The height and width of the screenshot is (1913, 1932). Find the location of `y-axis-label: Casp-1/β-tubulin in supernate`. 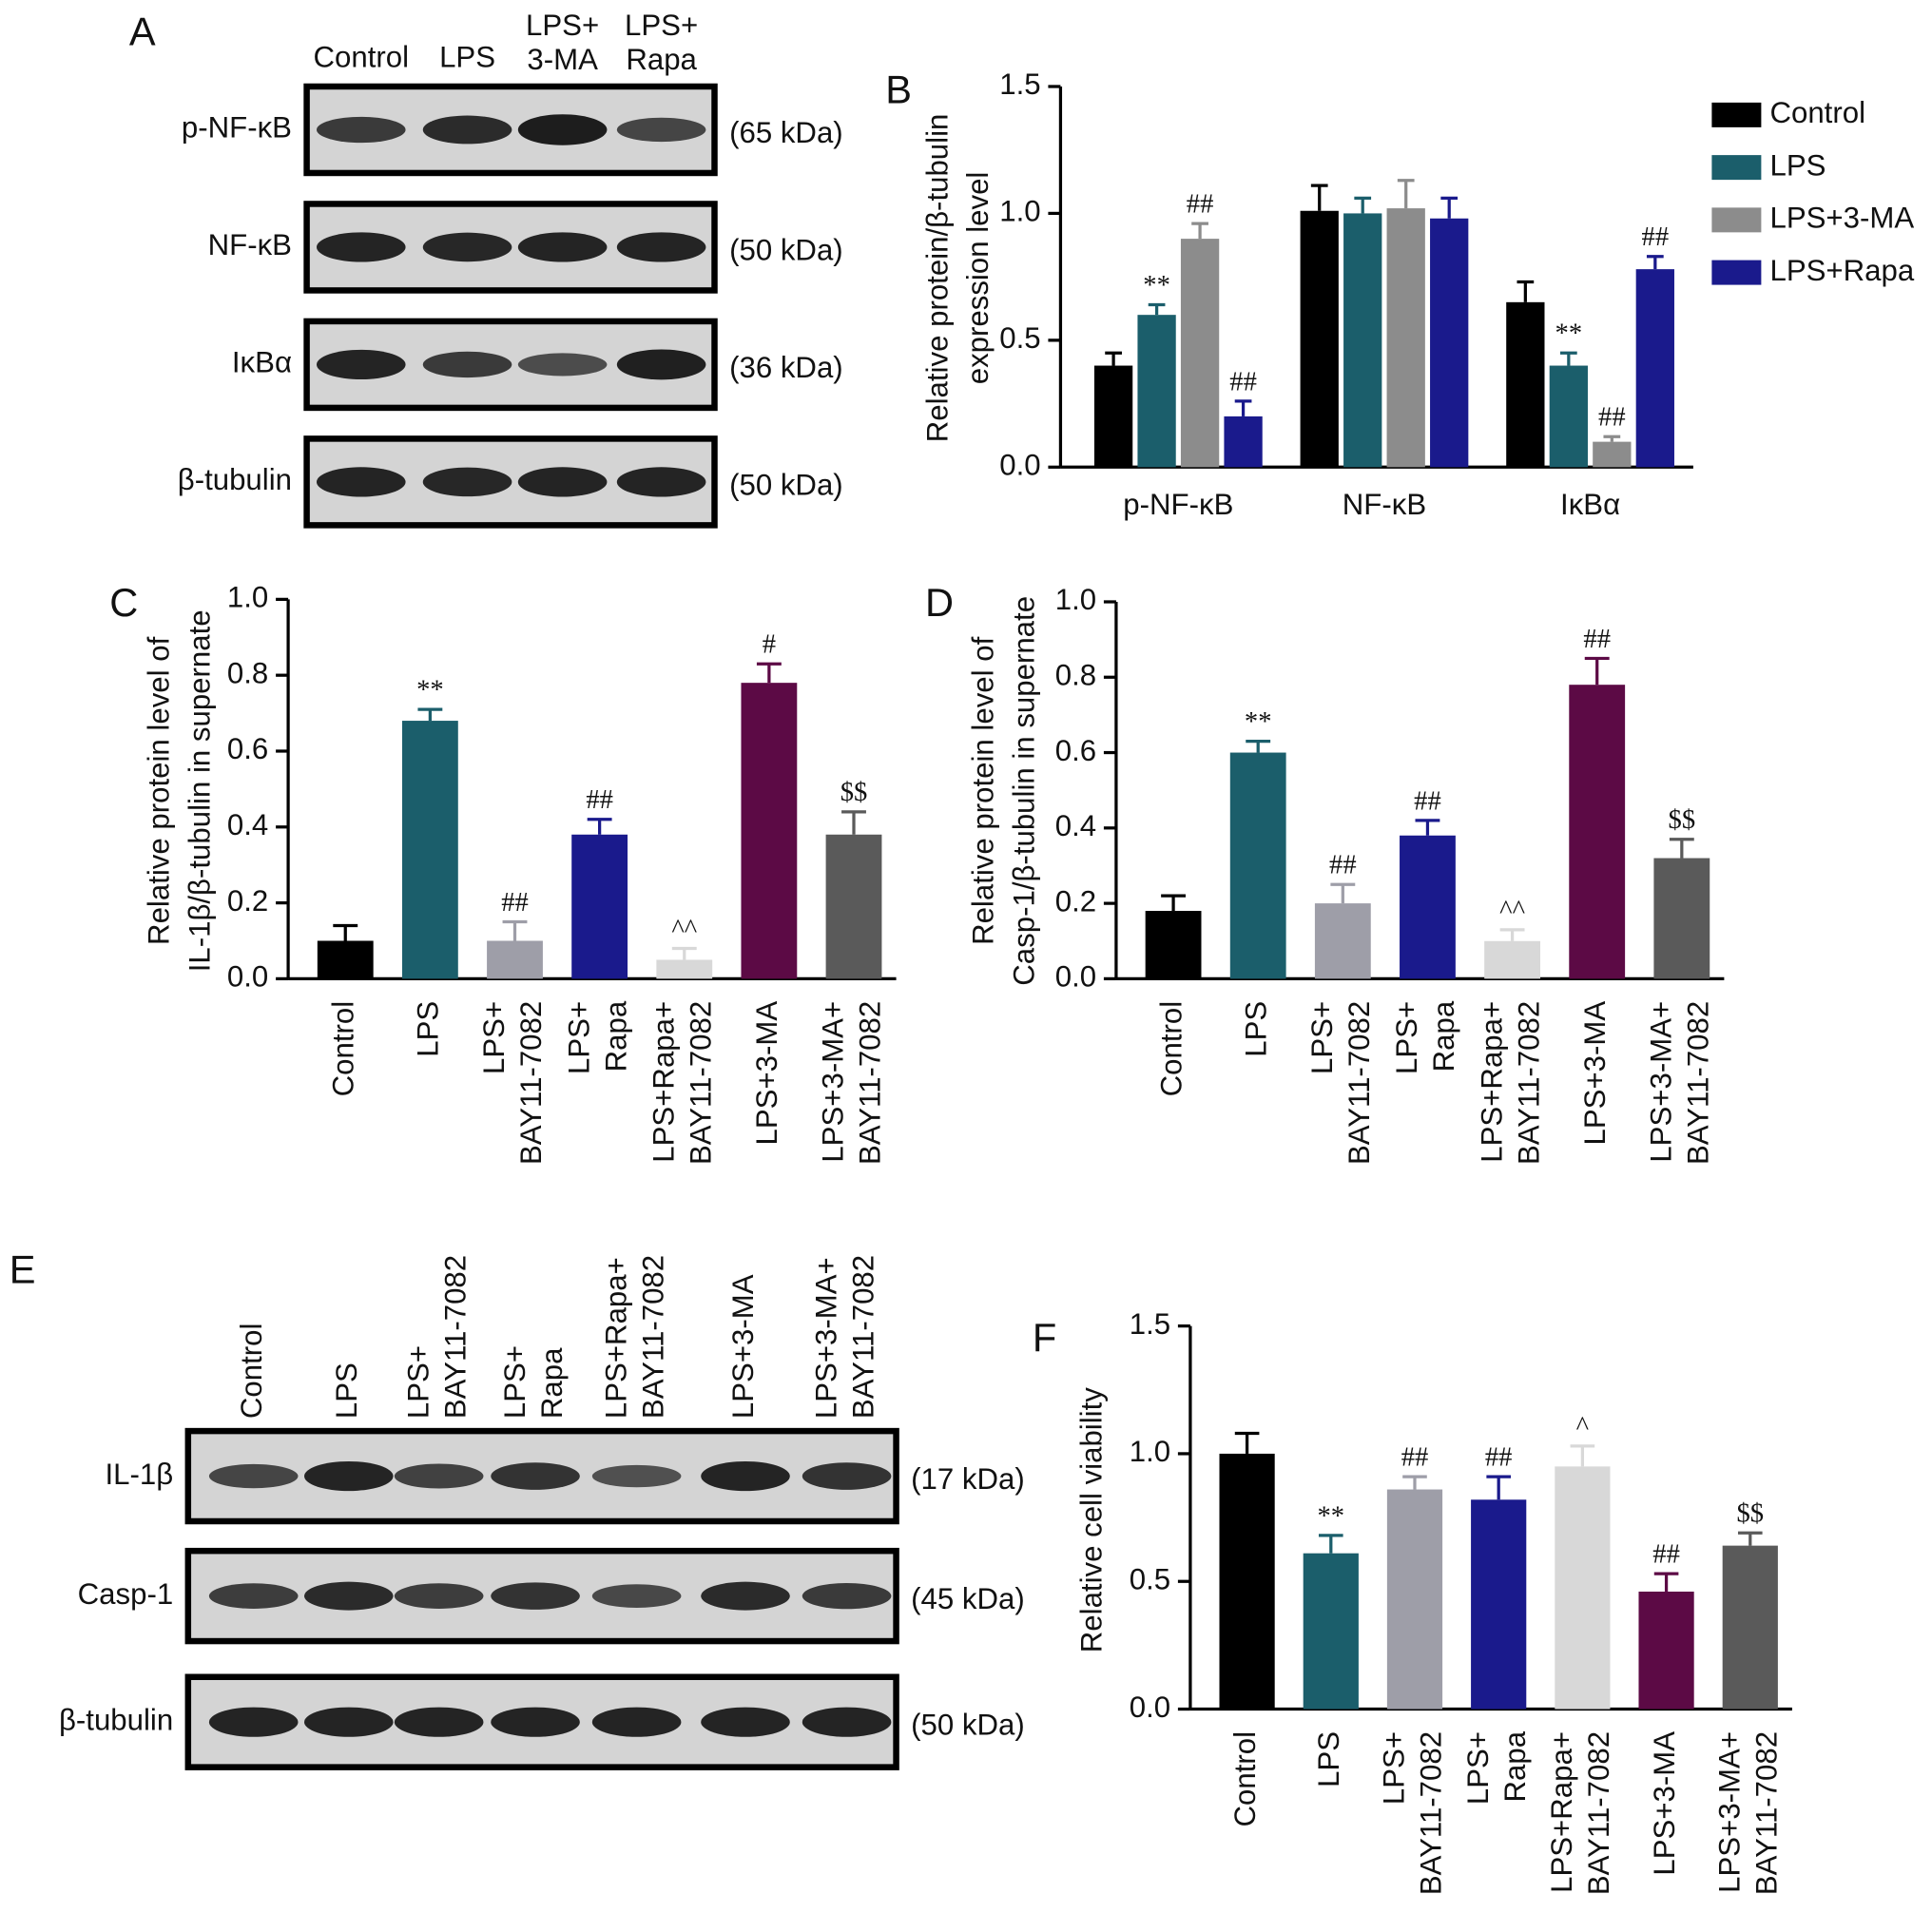

y-axis-label: Casp-1/β-tubulin in supernate is located at coordinates (1023, 791).